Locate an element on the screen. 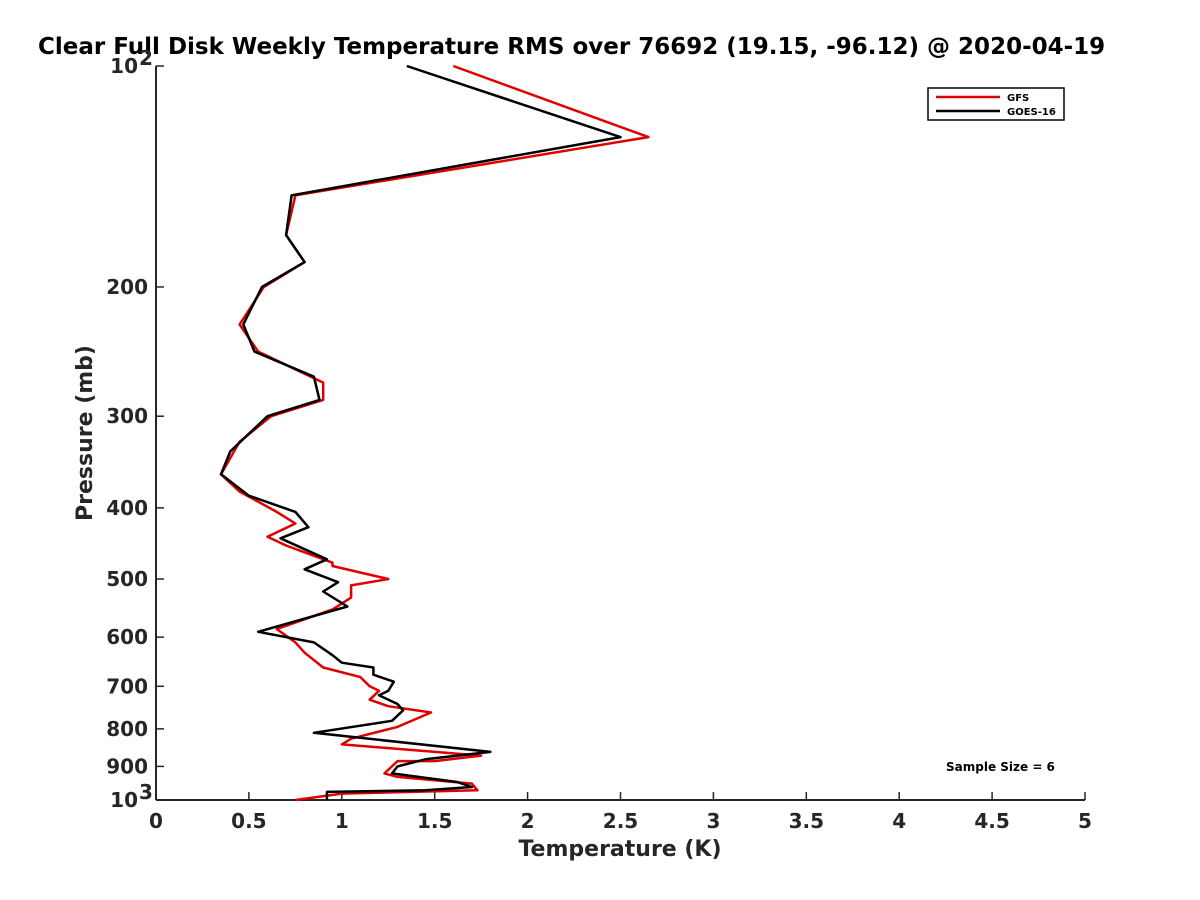  legend-label-gfs: GFS is located at coordinates (1018, 98).